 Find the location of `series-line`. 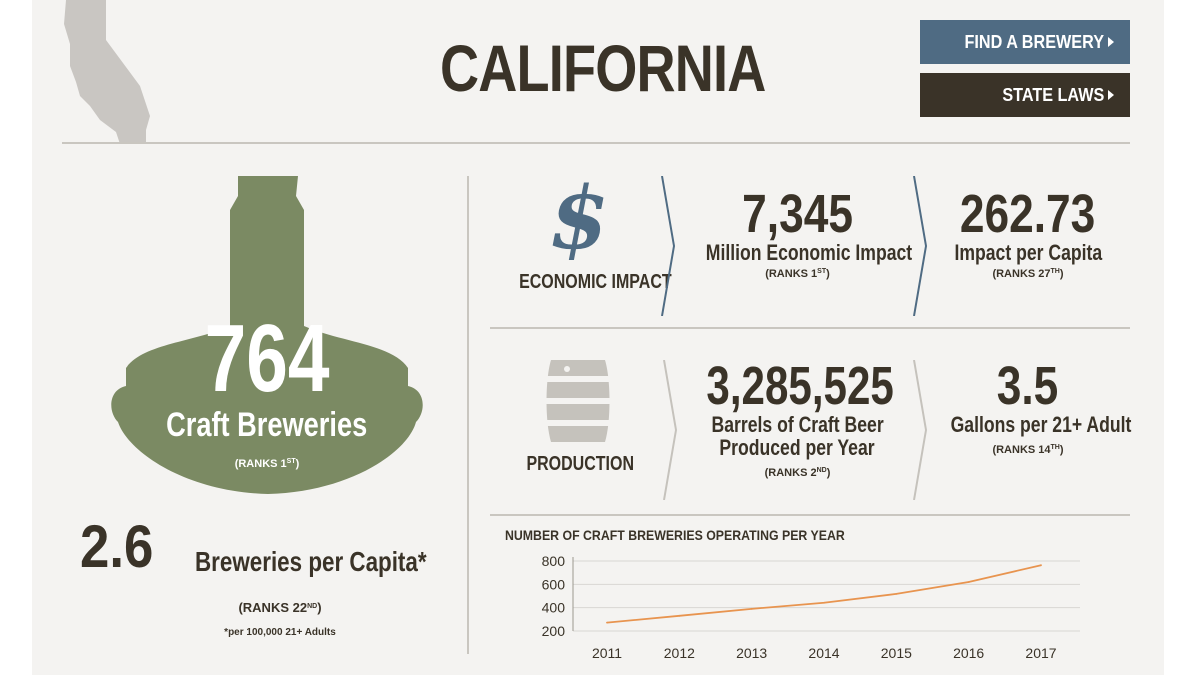

series-line is located at coordinates (824, 594).